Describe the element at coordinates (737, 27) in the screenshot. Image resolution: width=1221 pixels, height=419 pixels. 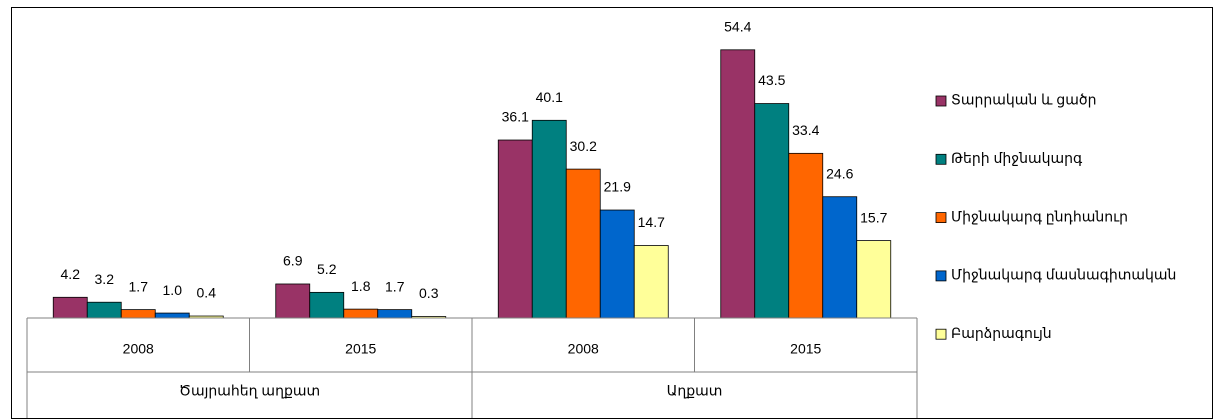
I see `data-label: 54.4` at that location.